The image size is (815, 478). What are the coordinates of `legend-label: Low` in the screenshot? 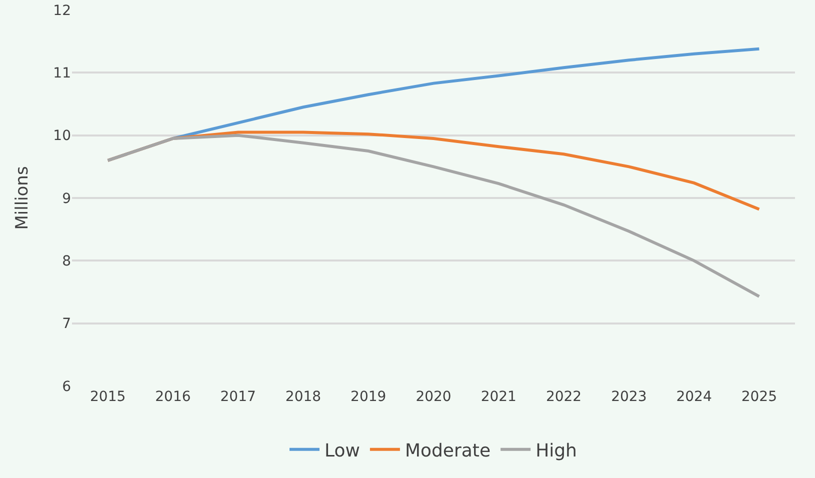 It's located at (342, 451).